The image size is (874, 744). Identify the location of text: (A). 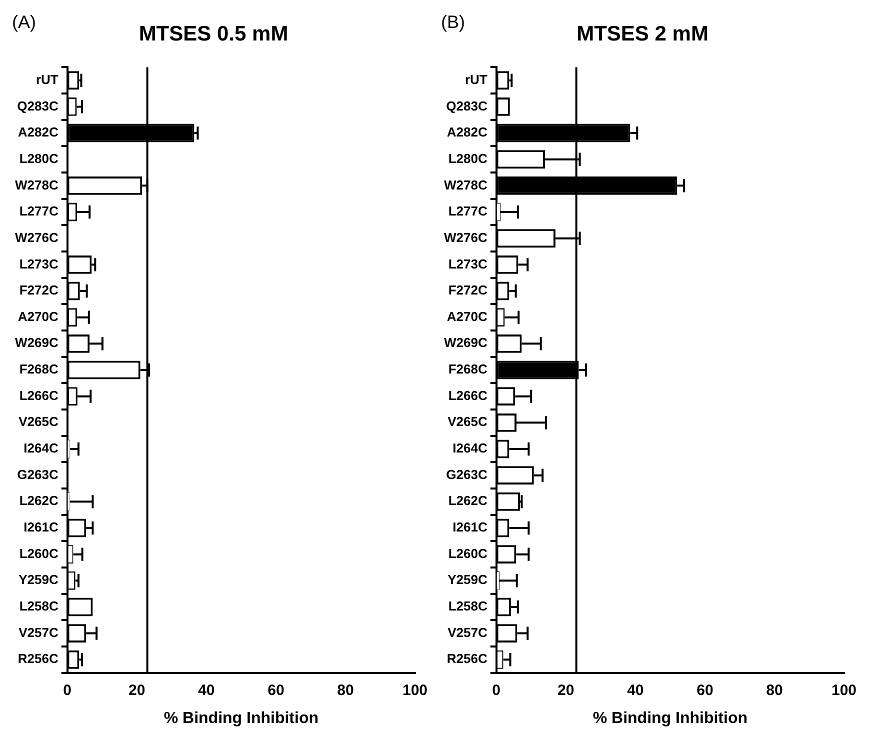
(24, 22).